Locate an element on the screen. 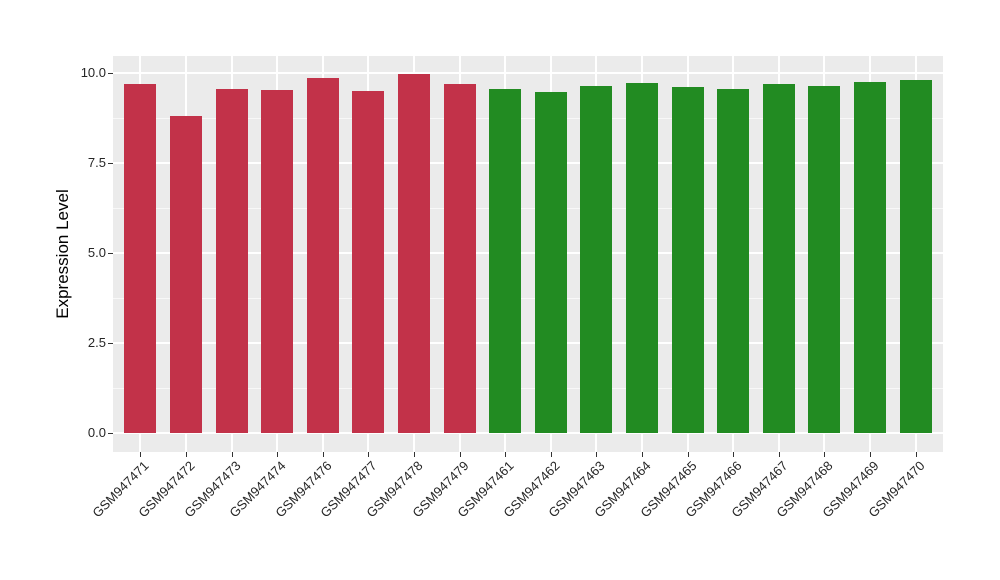 The width and height of the screenshot is (1000, 580). bar-GSM947476 is located at coordinates (322, 256).